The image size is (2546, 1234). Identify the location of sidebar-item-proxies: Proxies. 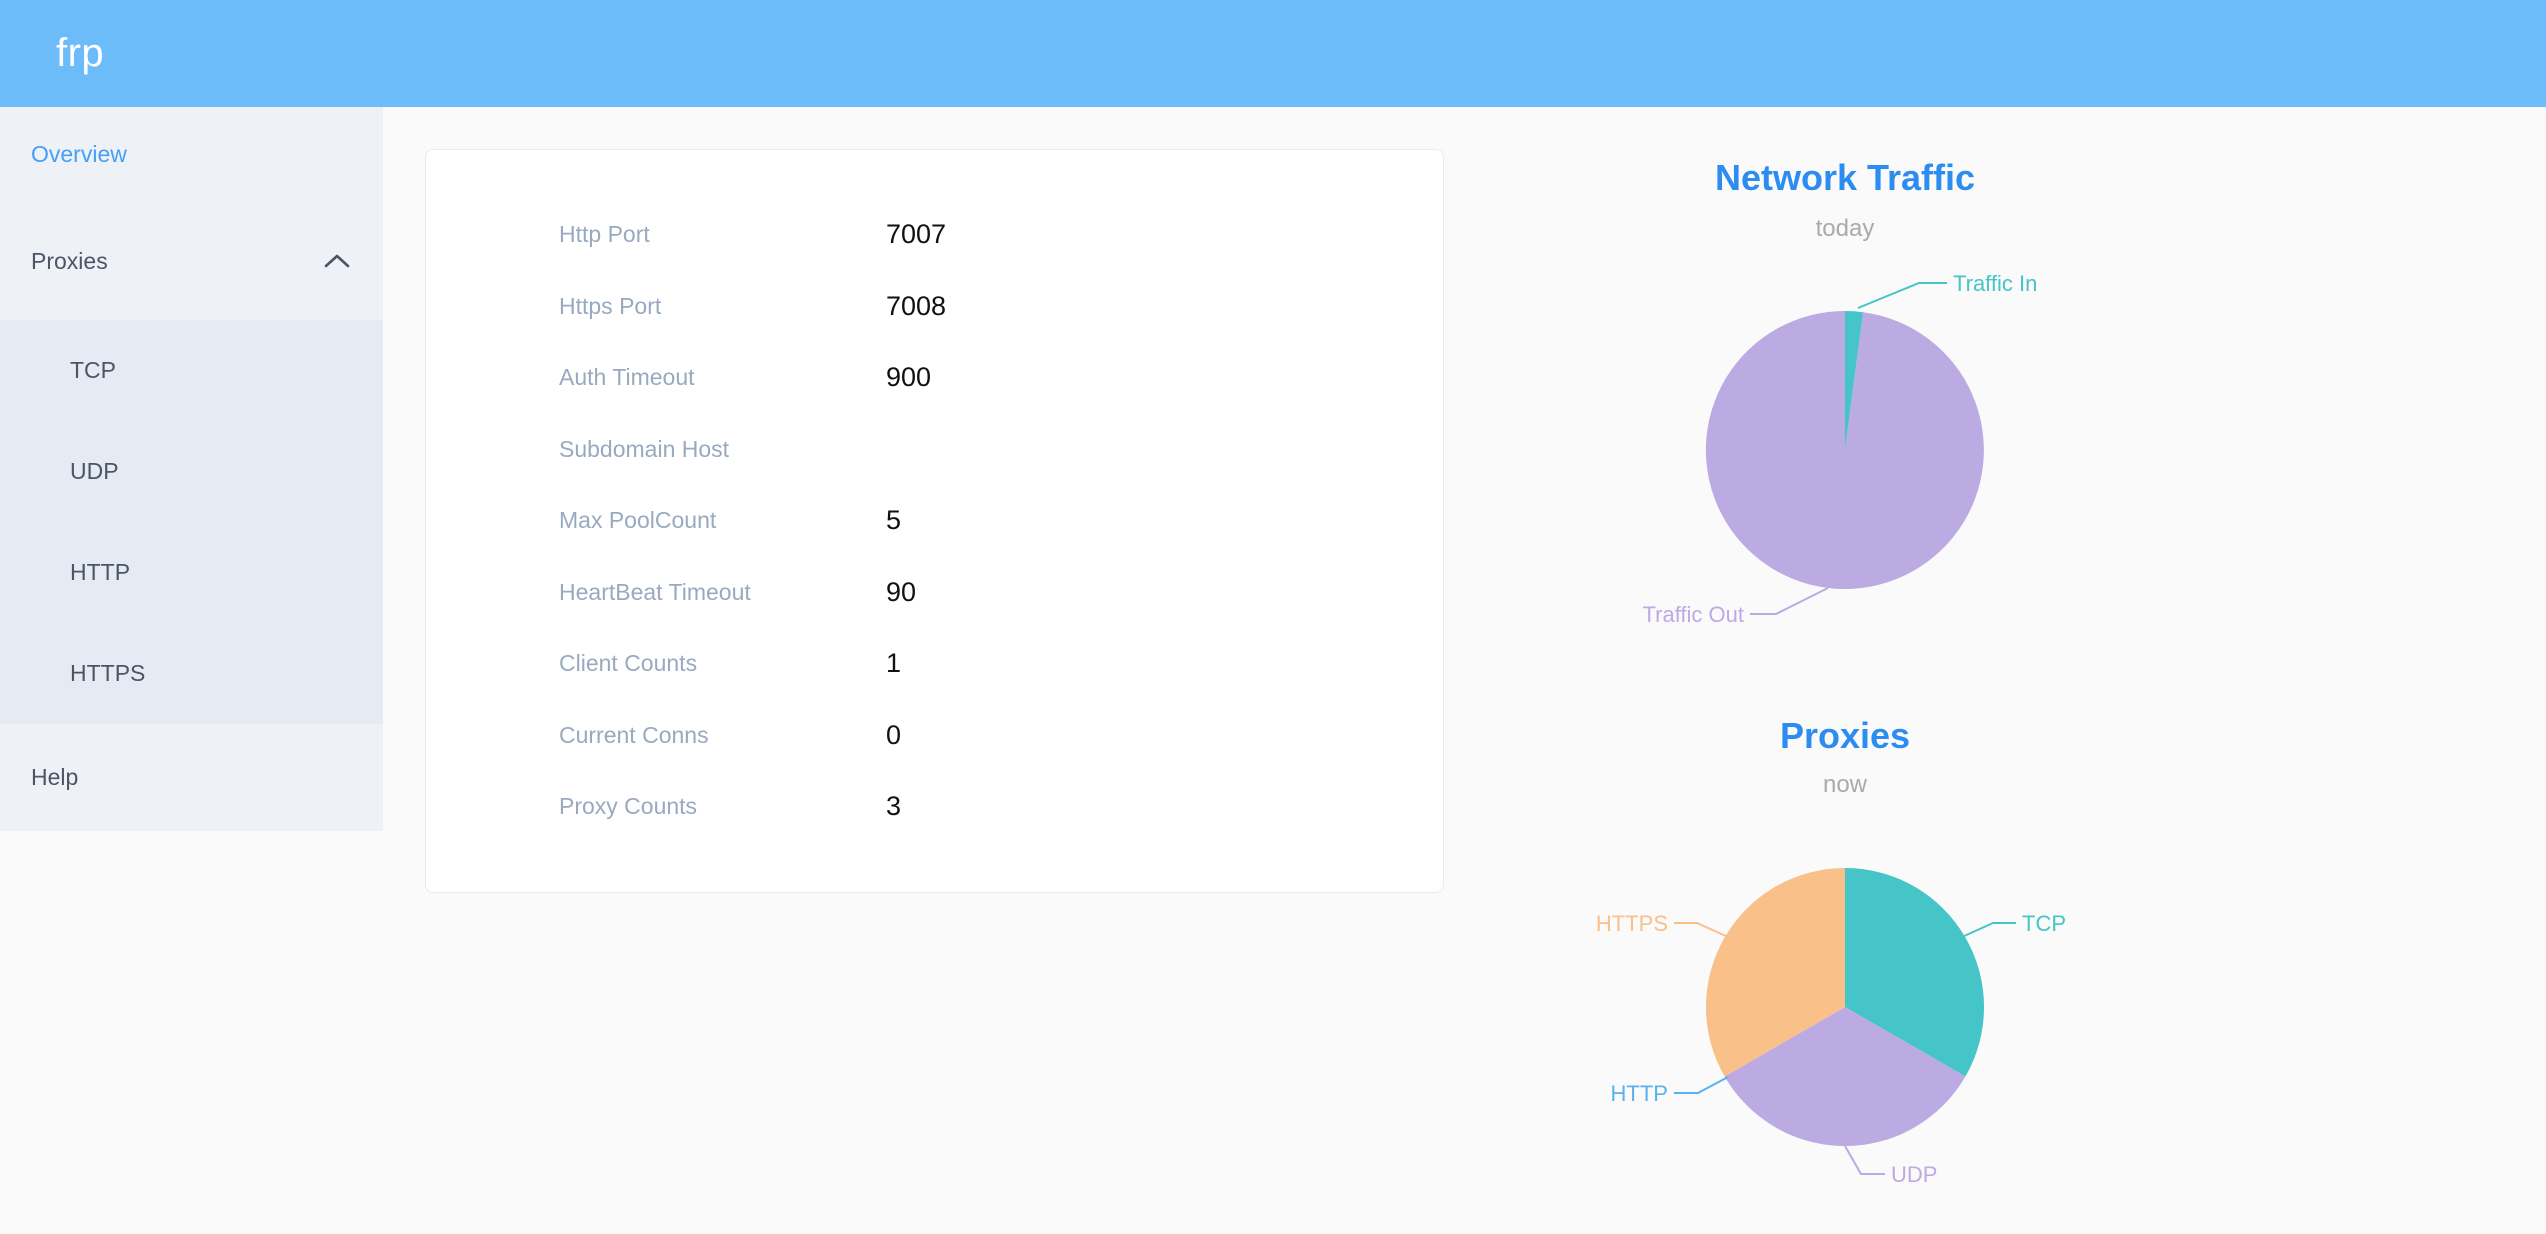
(191, 261).